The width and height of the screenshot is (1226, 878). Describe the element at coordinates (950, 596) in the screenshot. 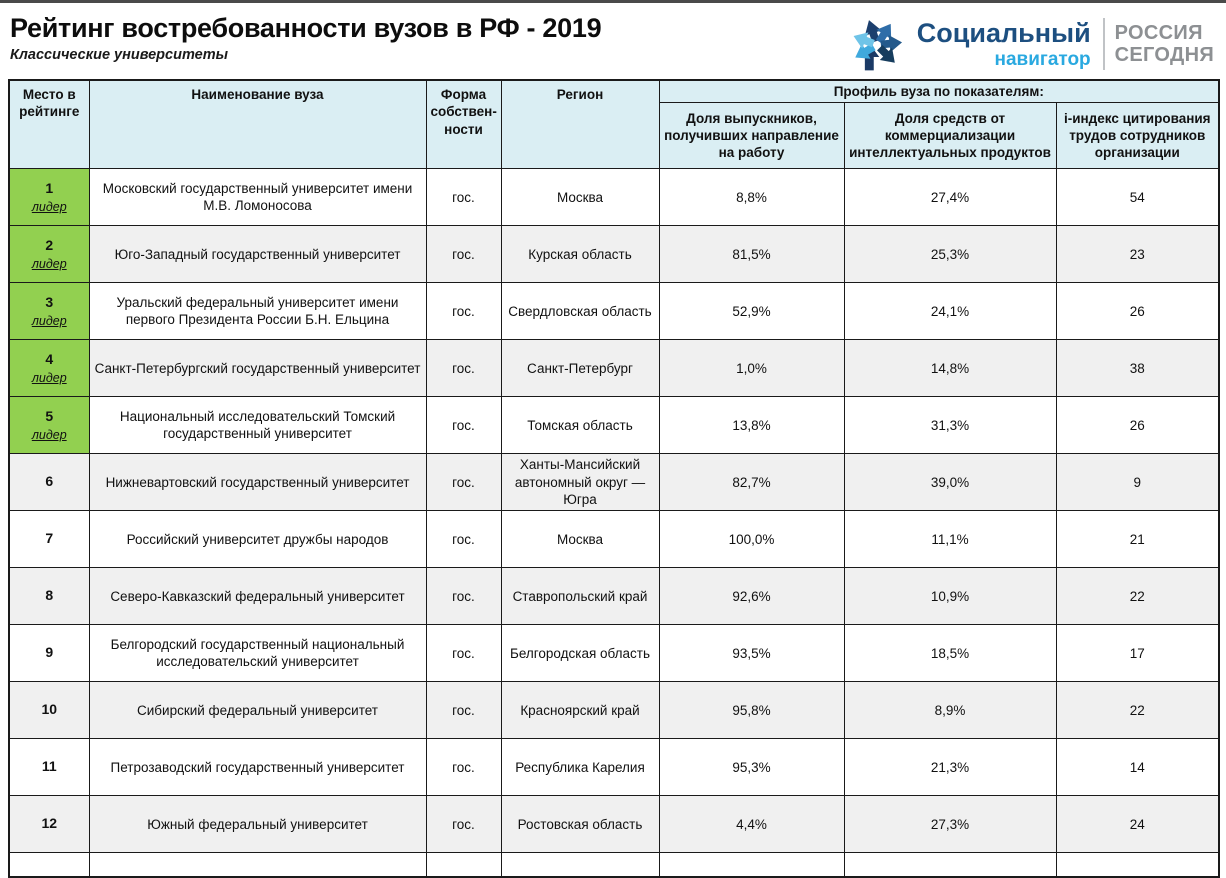

I see `commercialization-share-cell: 10,9%` at that location.